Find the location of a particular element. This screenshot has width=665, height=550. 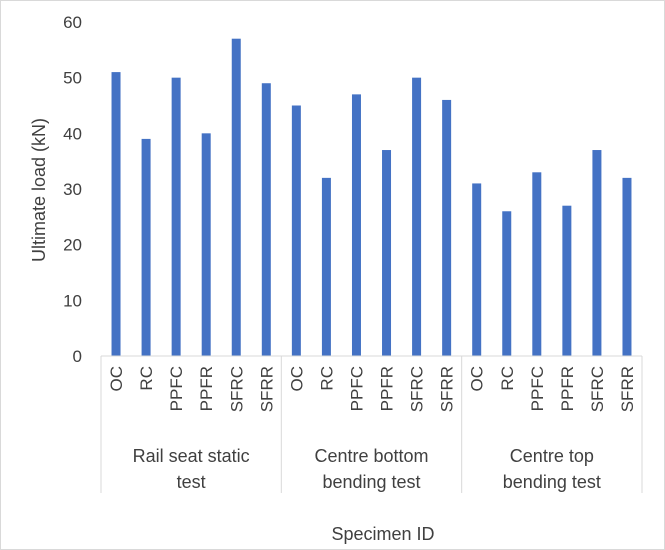

x-axis-title: Specimen ID is located at coordinates (382, 534).